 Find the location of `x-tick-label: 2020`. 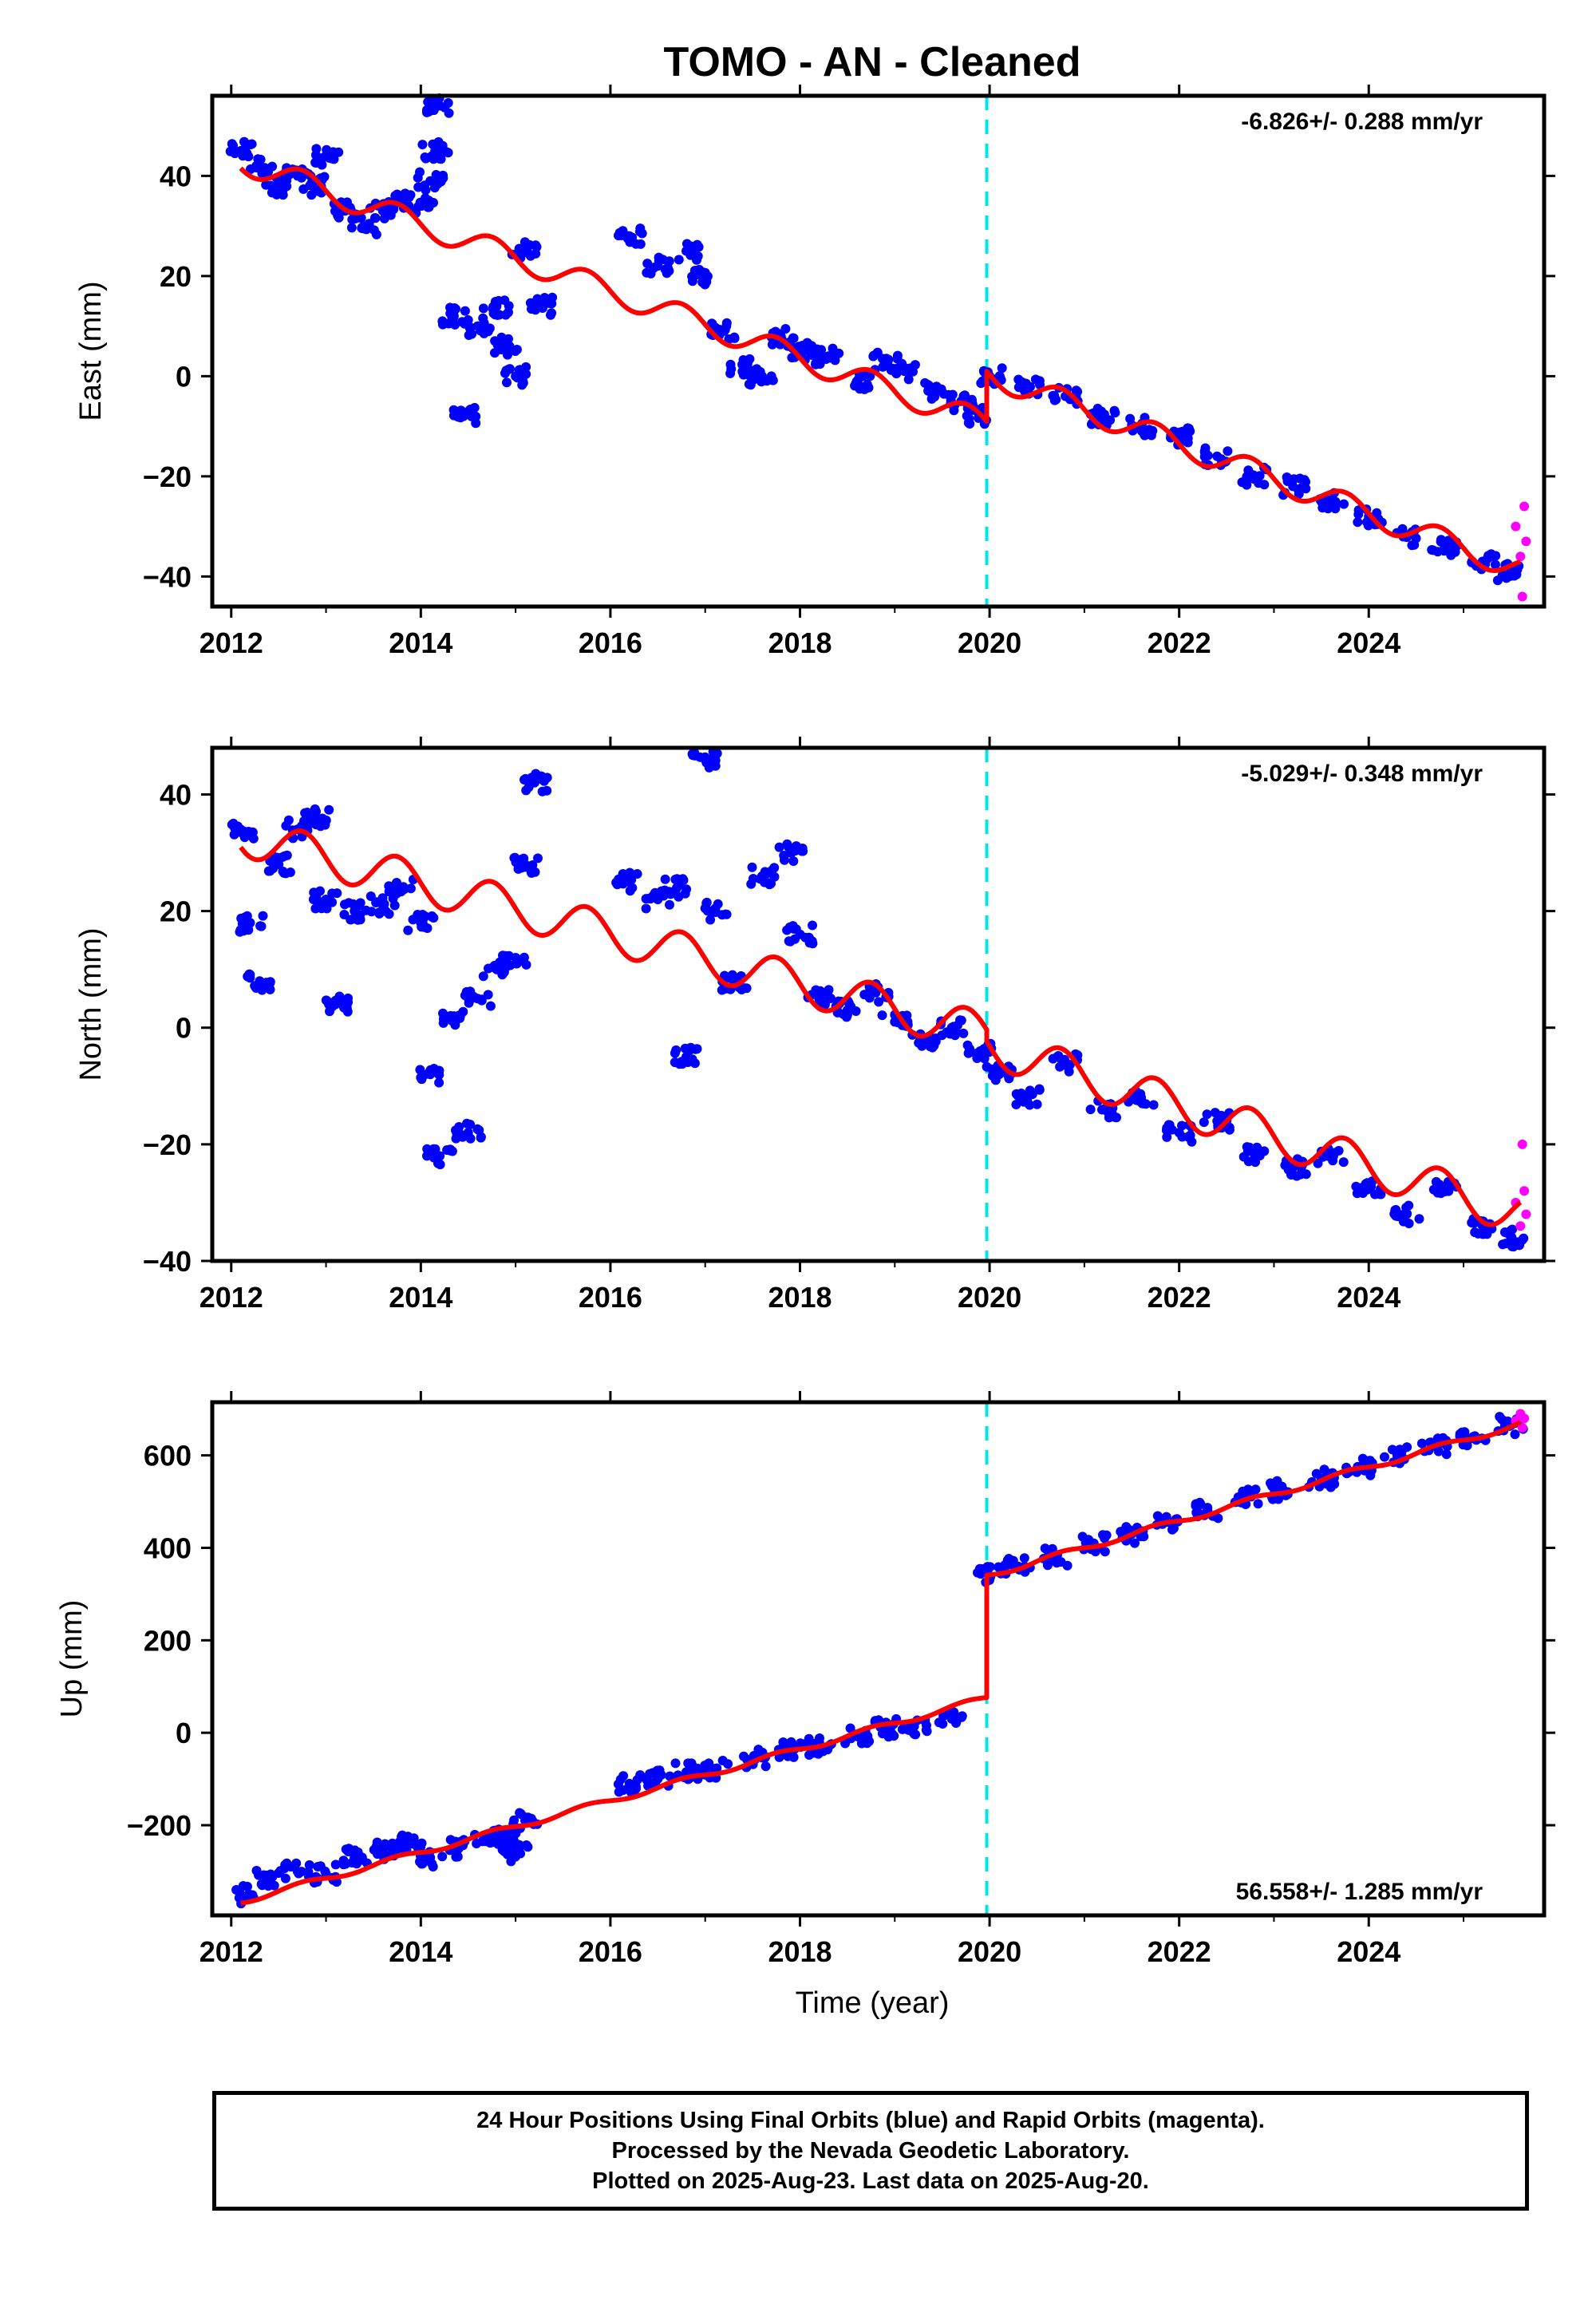

x-tick-label: 2020 is located at coordinates (989, 642).